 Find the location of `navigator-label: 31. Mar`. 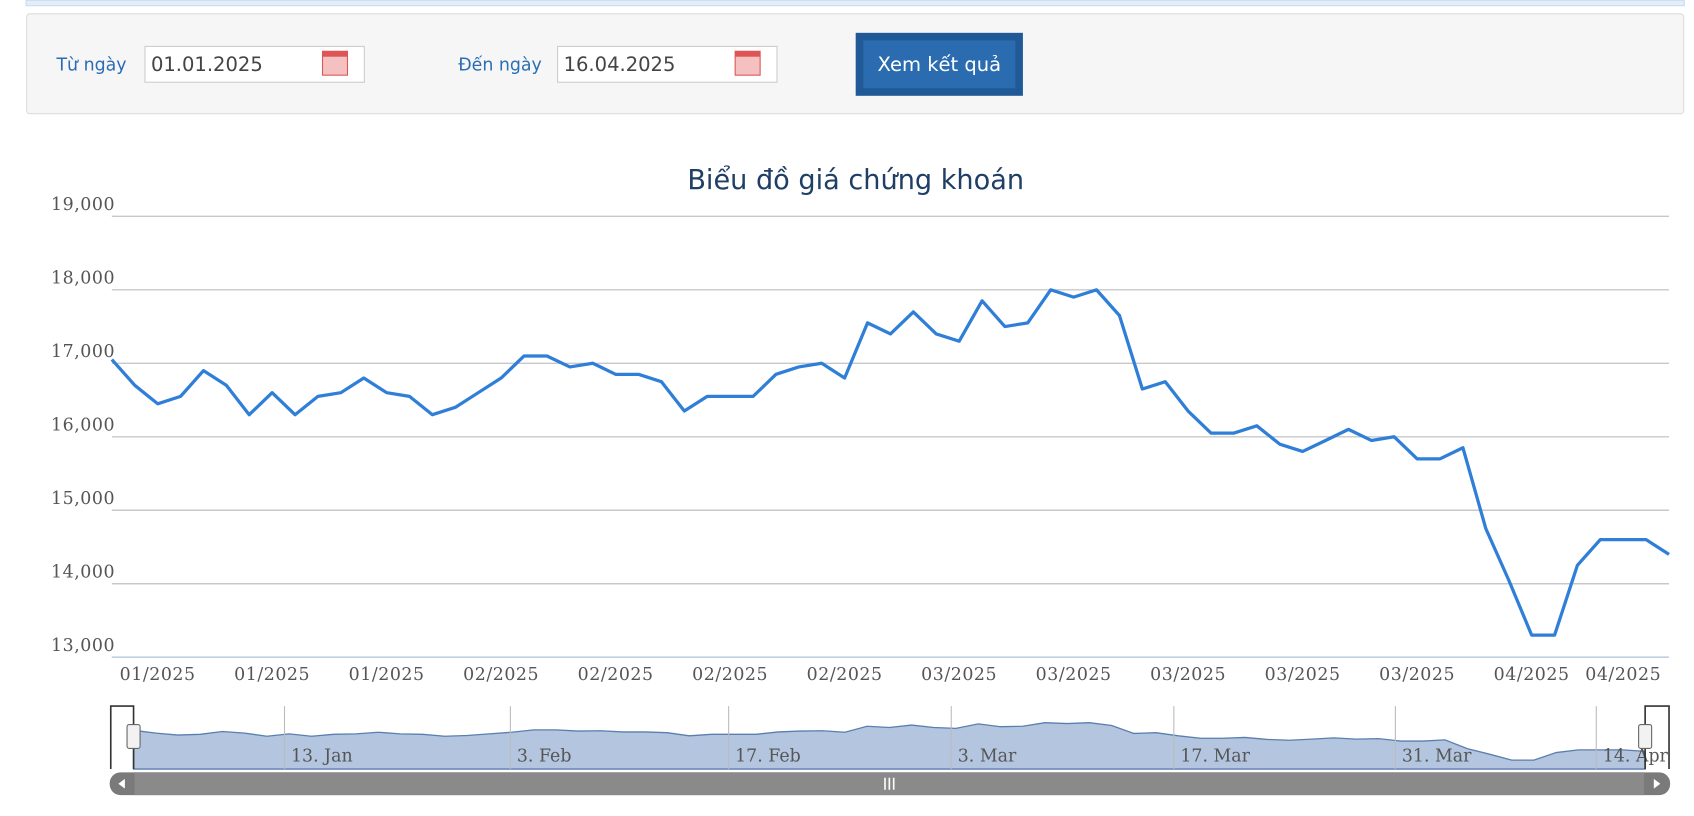

navigator-label: 31. Mar is located at coordinates (1437, 757).